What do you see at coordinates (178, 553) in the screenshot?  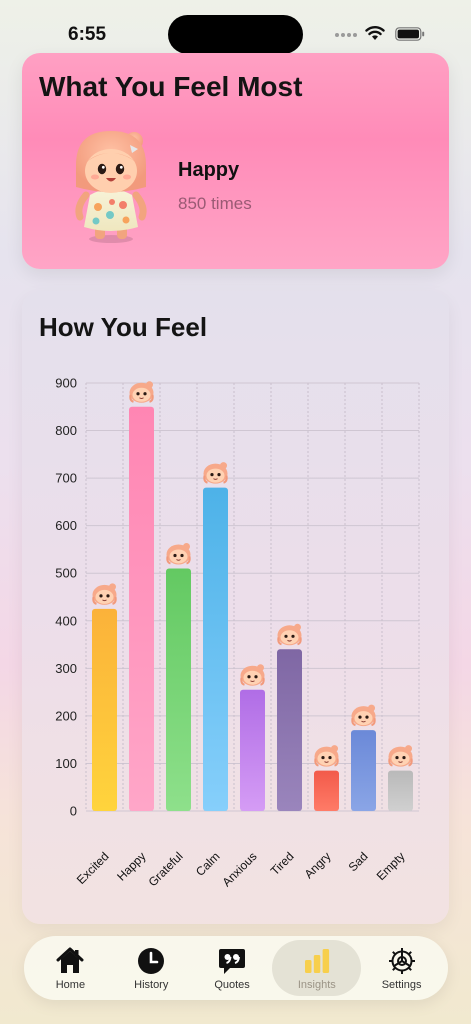 I see `mascot-grateful-icon` at bounding box center [178, 553].